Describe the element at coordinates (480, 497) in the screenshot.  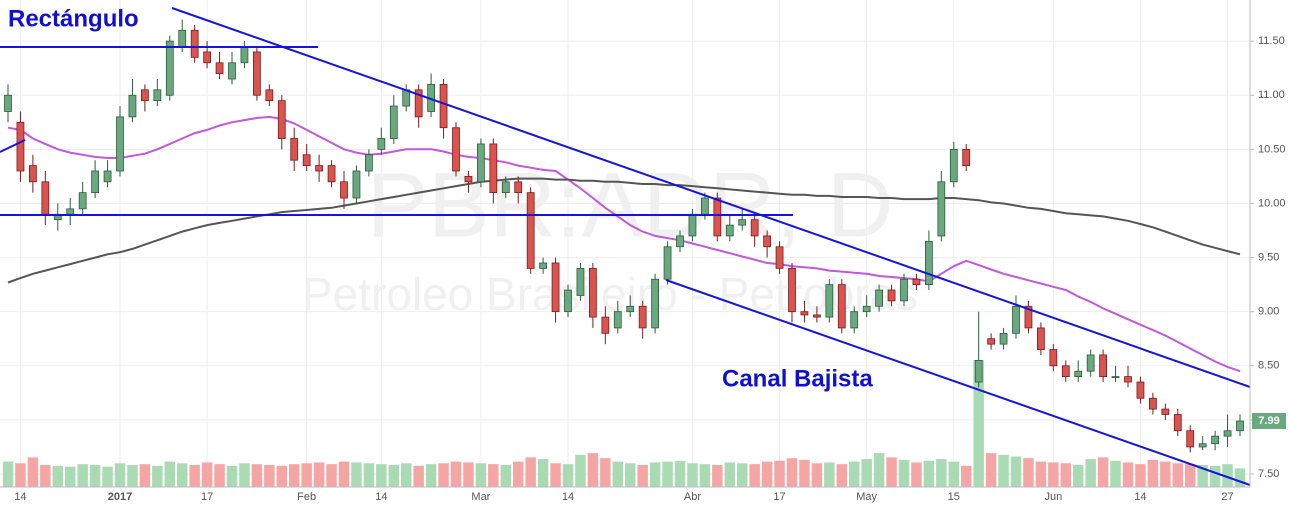
I see `x-tick-label: Mar` at that location.